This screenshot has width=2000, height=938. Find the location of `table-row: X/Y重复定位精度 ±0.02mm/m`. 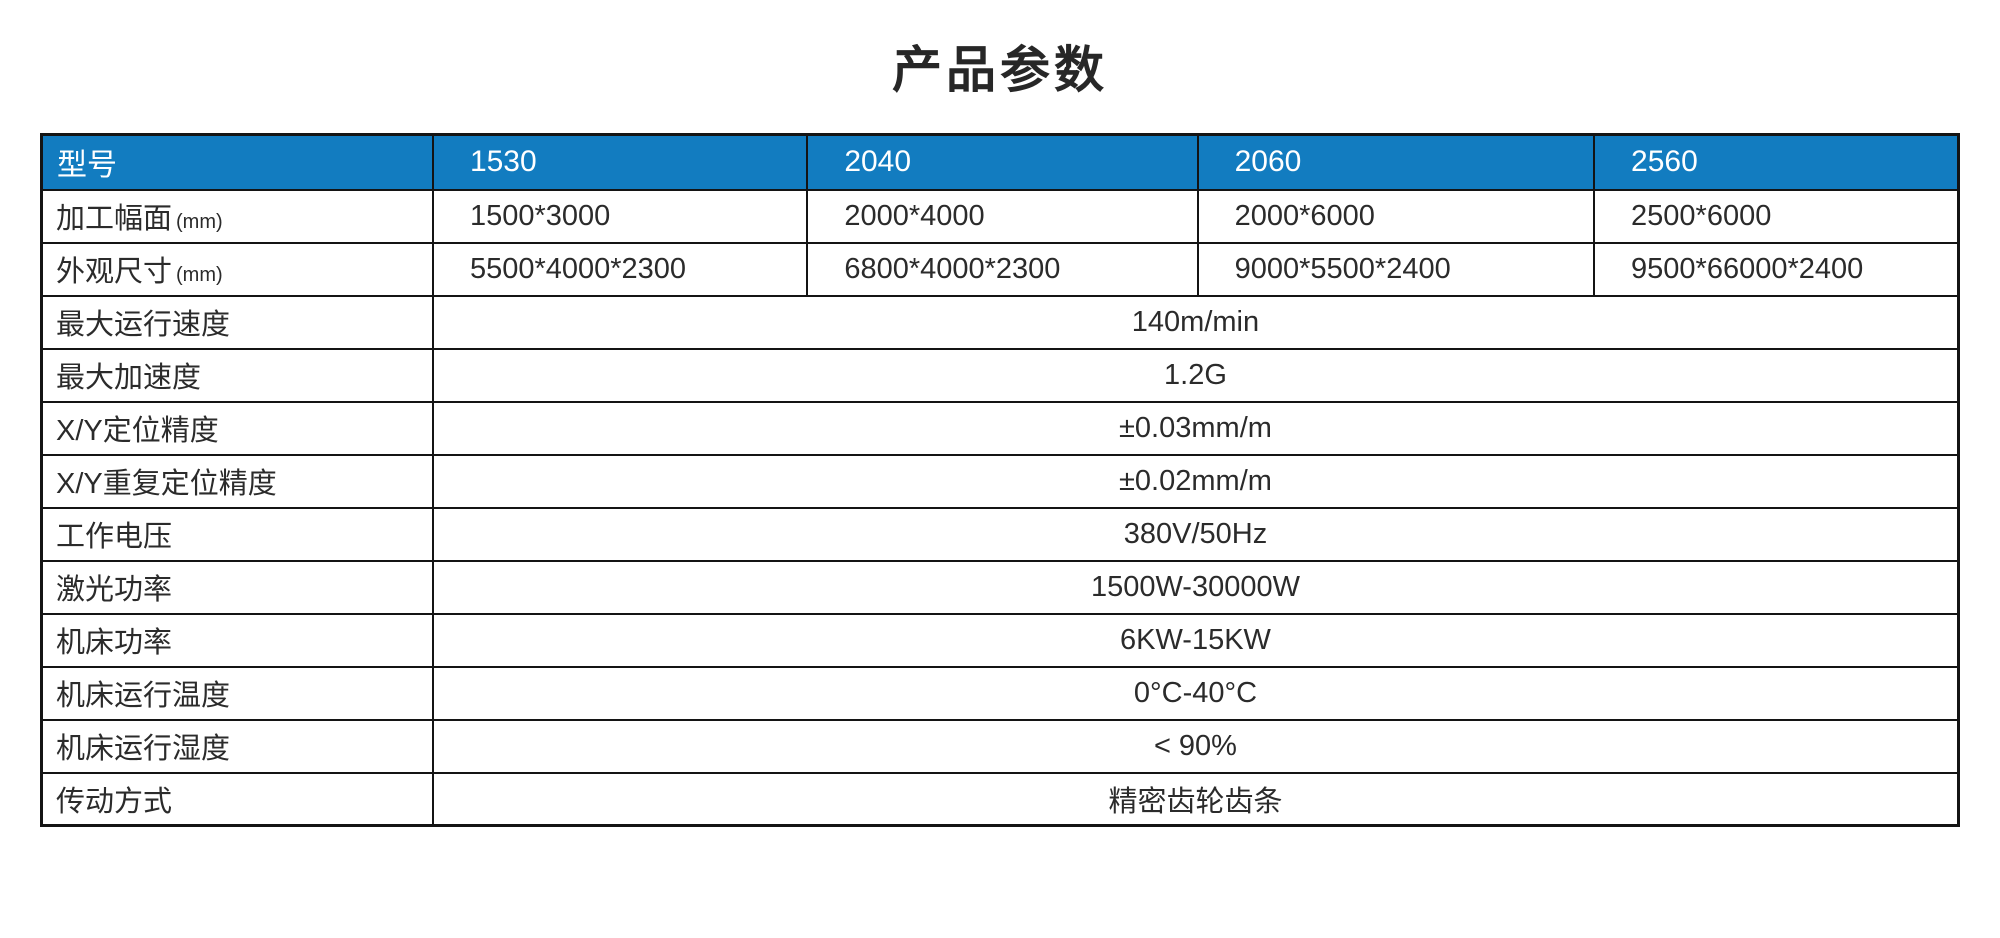

table-row: X/Y重复定位精度 ±0.02mm/m is located at coordinates (1000, 481).